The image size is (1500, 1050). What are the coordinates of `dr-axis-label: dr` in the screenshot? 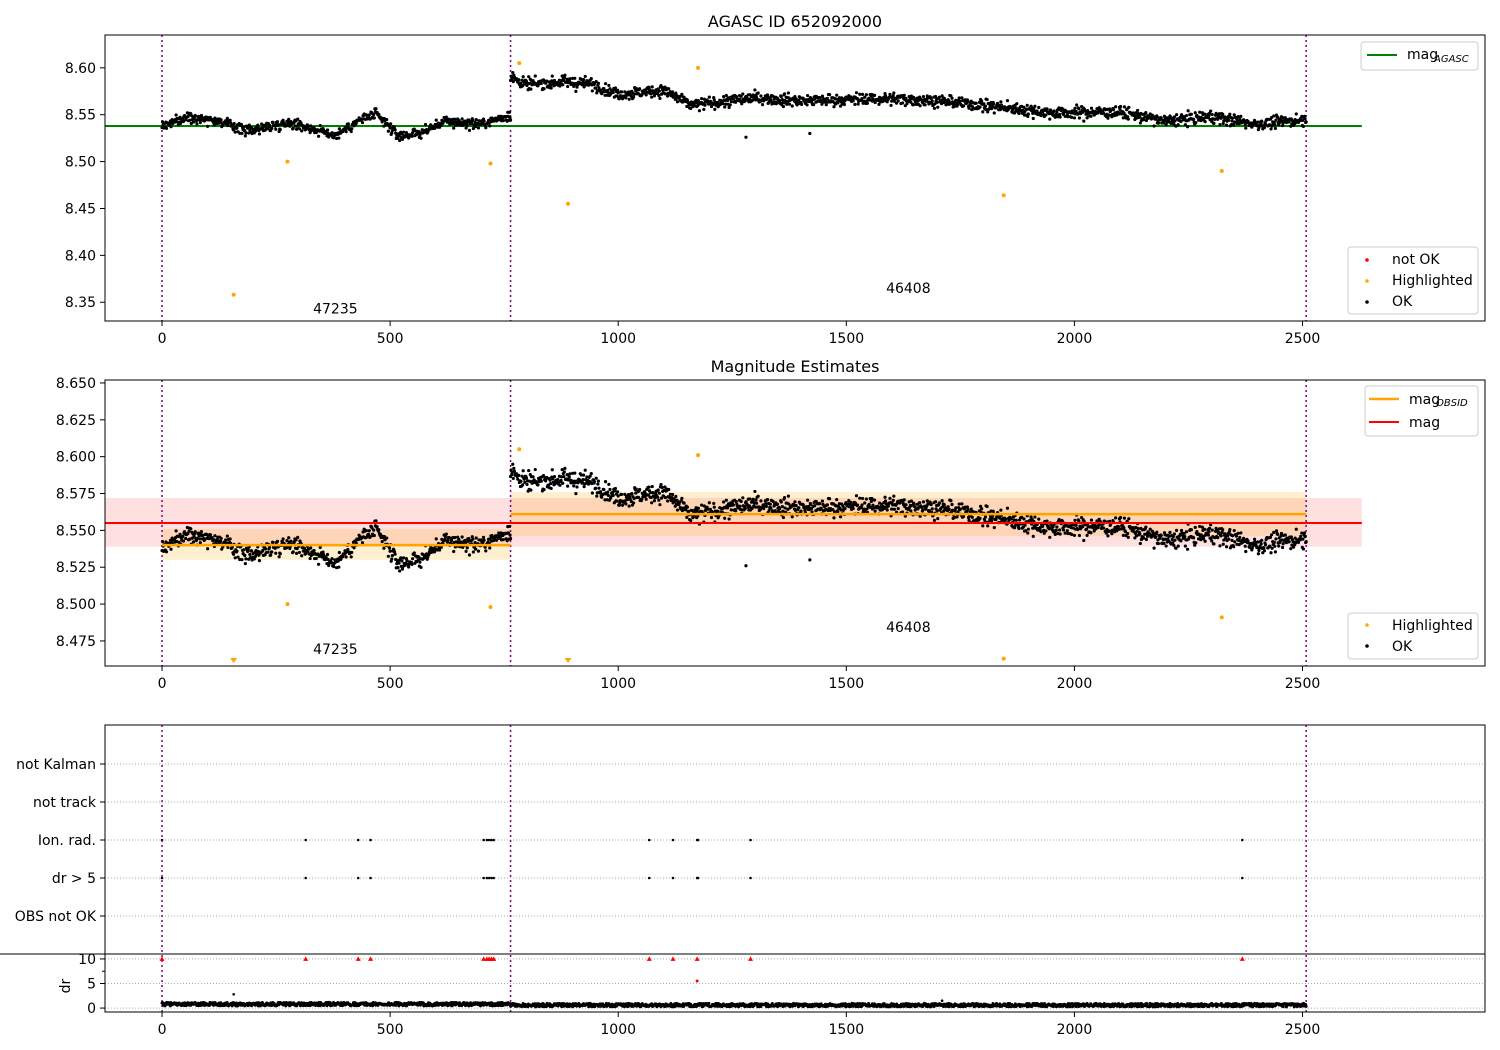 It's located at (66, 985).